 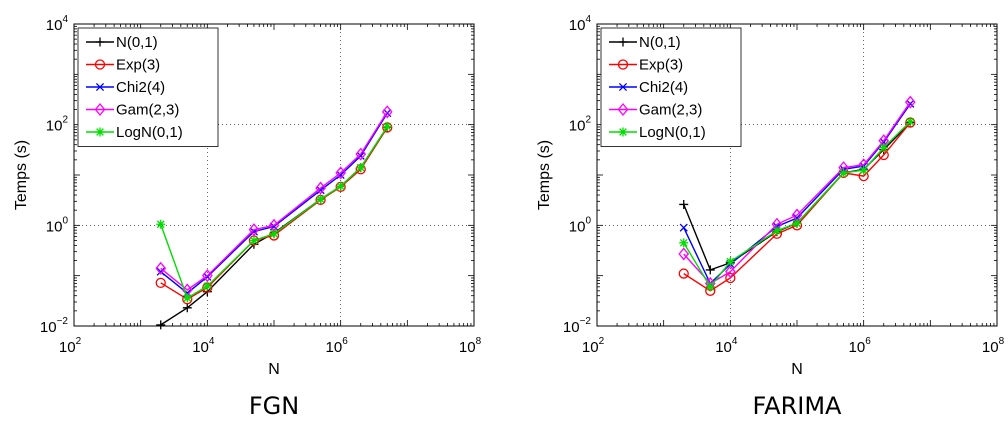 What do you see at coordinates (274, 406) in the screenshot?
I see `chart-caption: FGN` at bounding box center [274, 406].